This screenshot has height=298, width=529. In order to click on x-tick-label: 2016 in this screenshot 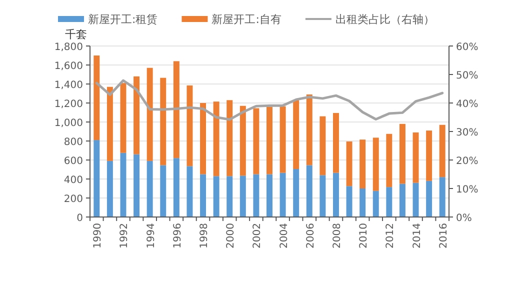, I will do `click(444, 235)`.